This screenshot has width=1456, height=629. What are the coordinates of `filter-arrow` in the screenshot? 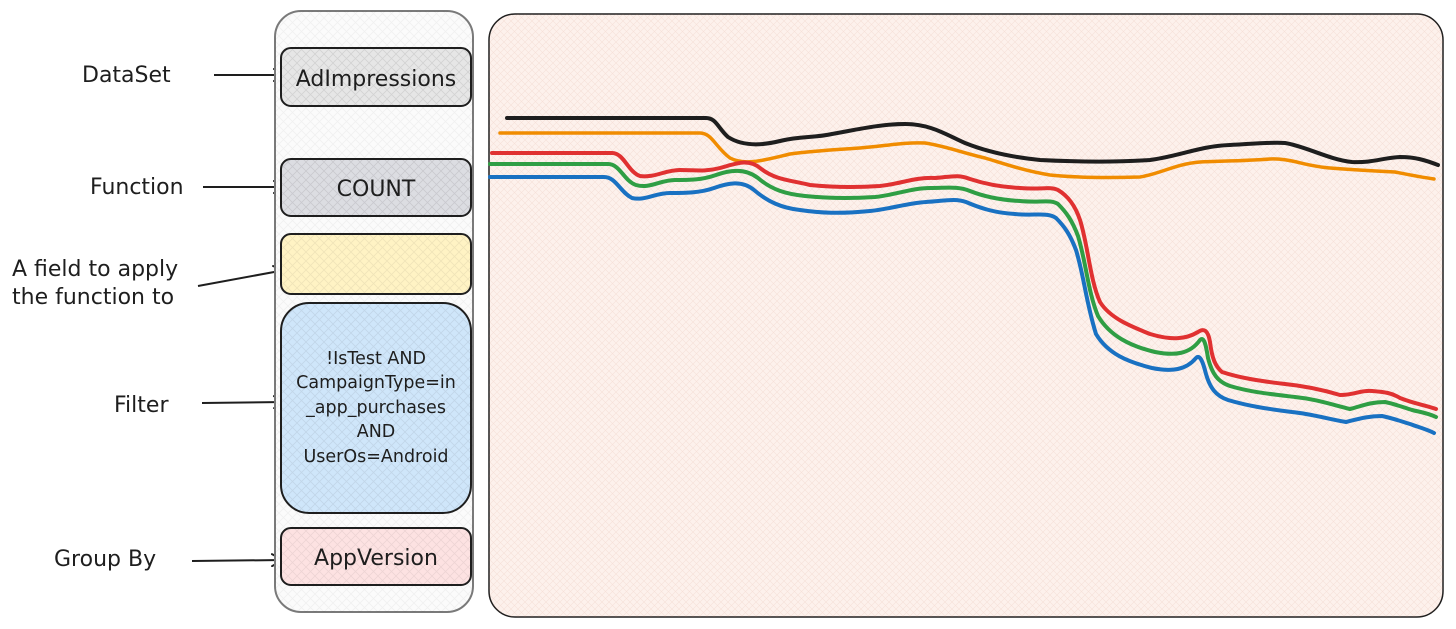 It's located at (243, 402).